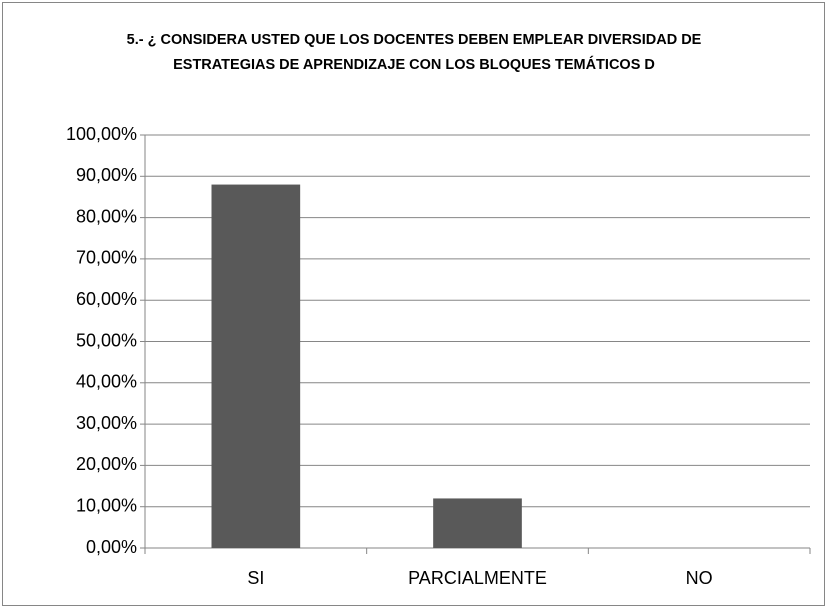 Image resolution: width=828 pixels, height=609 pixels. What do you see at coordinates (106, 505) in the screenshot?
I see `y-tick-label: 10,00%` at bounding box center [106, 505].